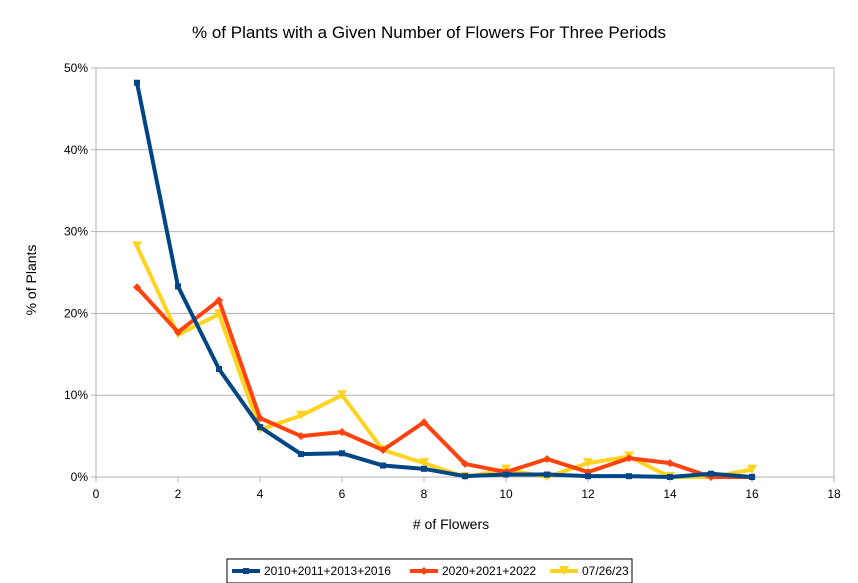 The width and height of the screenshot is (858, 583). Describe the element at coordinates (80, 477) in the screenshot. I see `y-tick-label: 0%` at that location.